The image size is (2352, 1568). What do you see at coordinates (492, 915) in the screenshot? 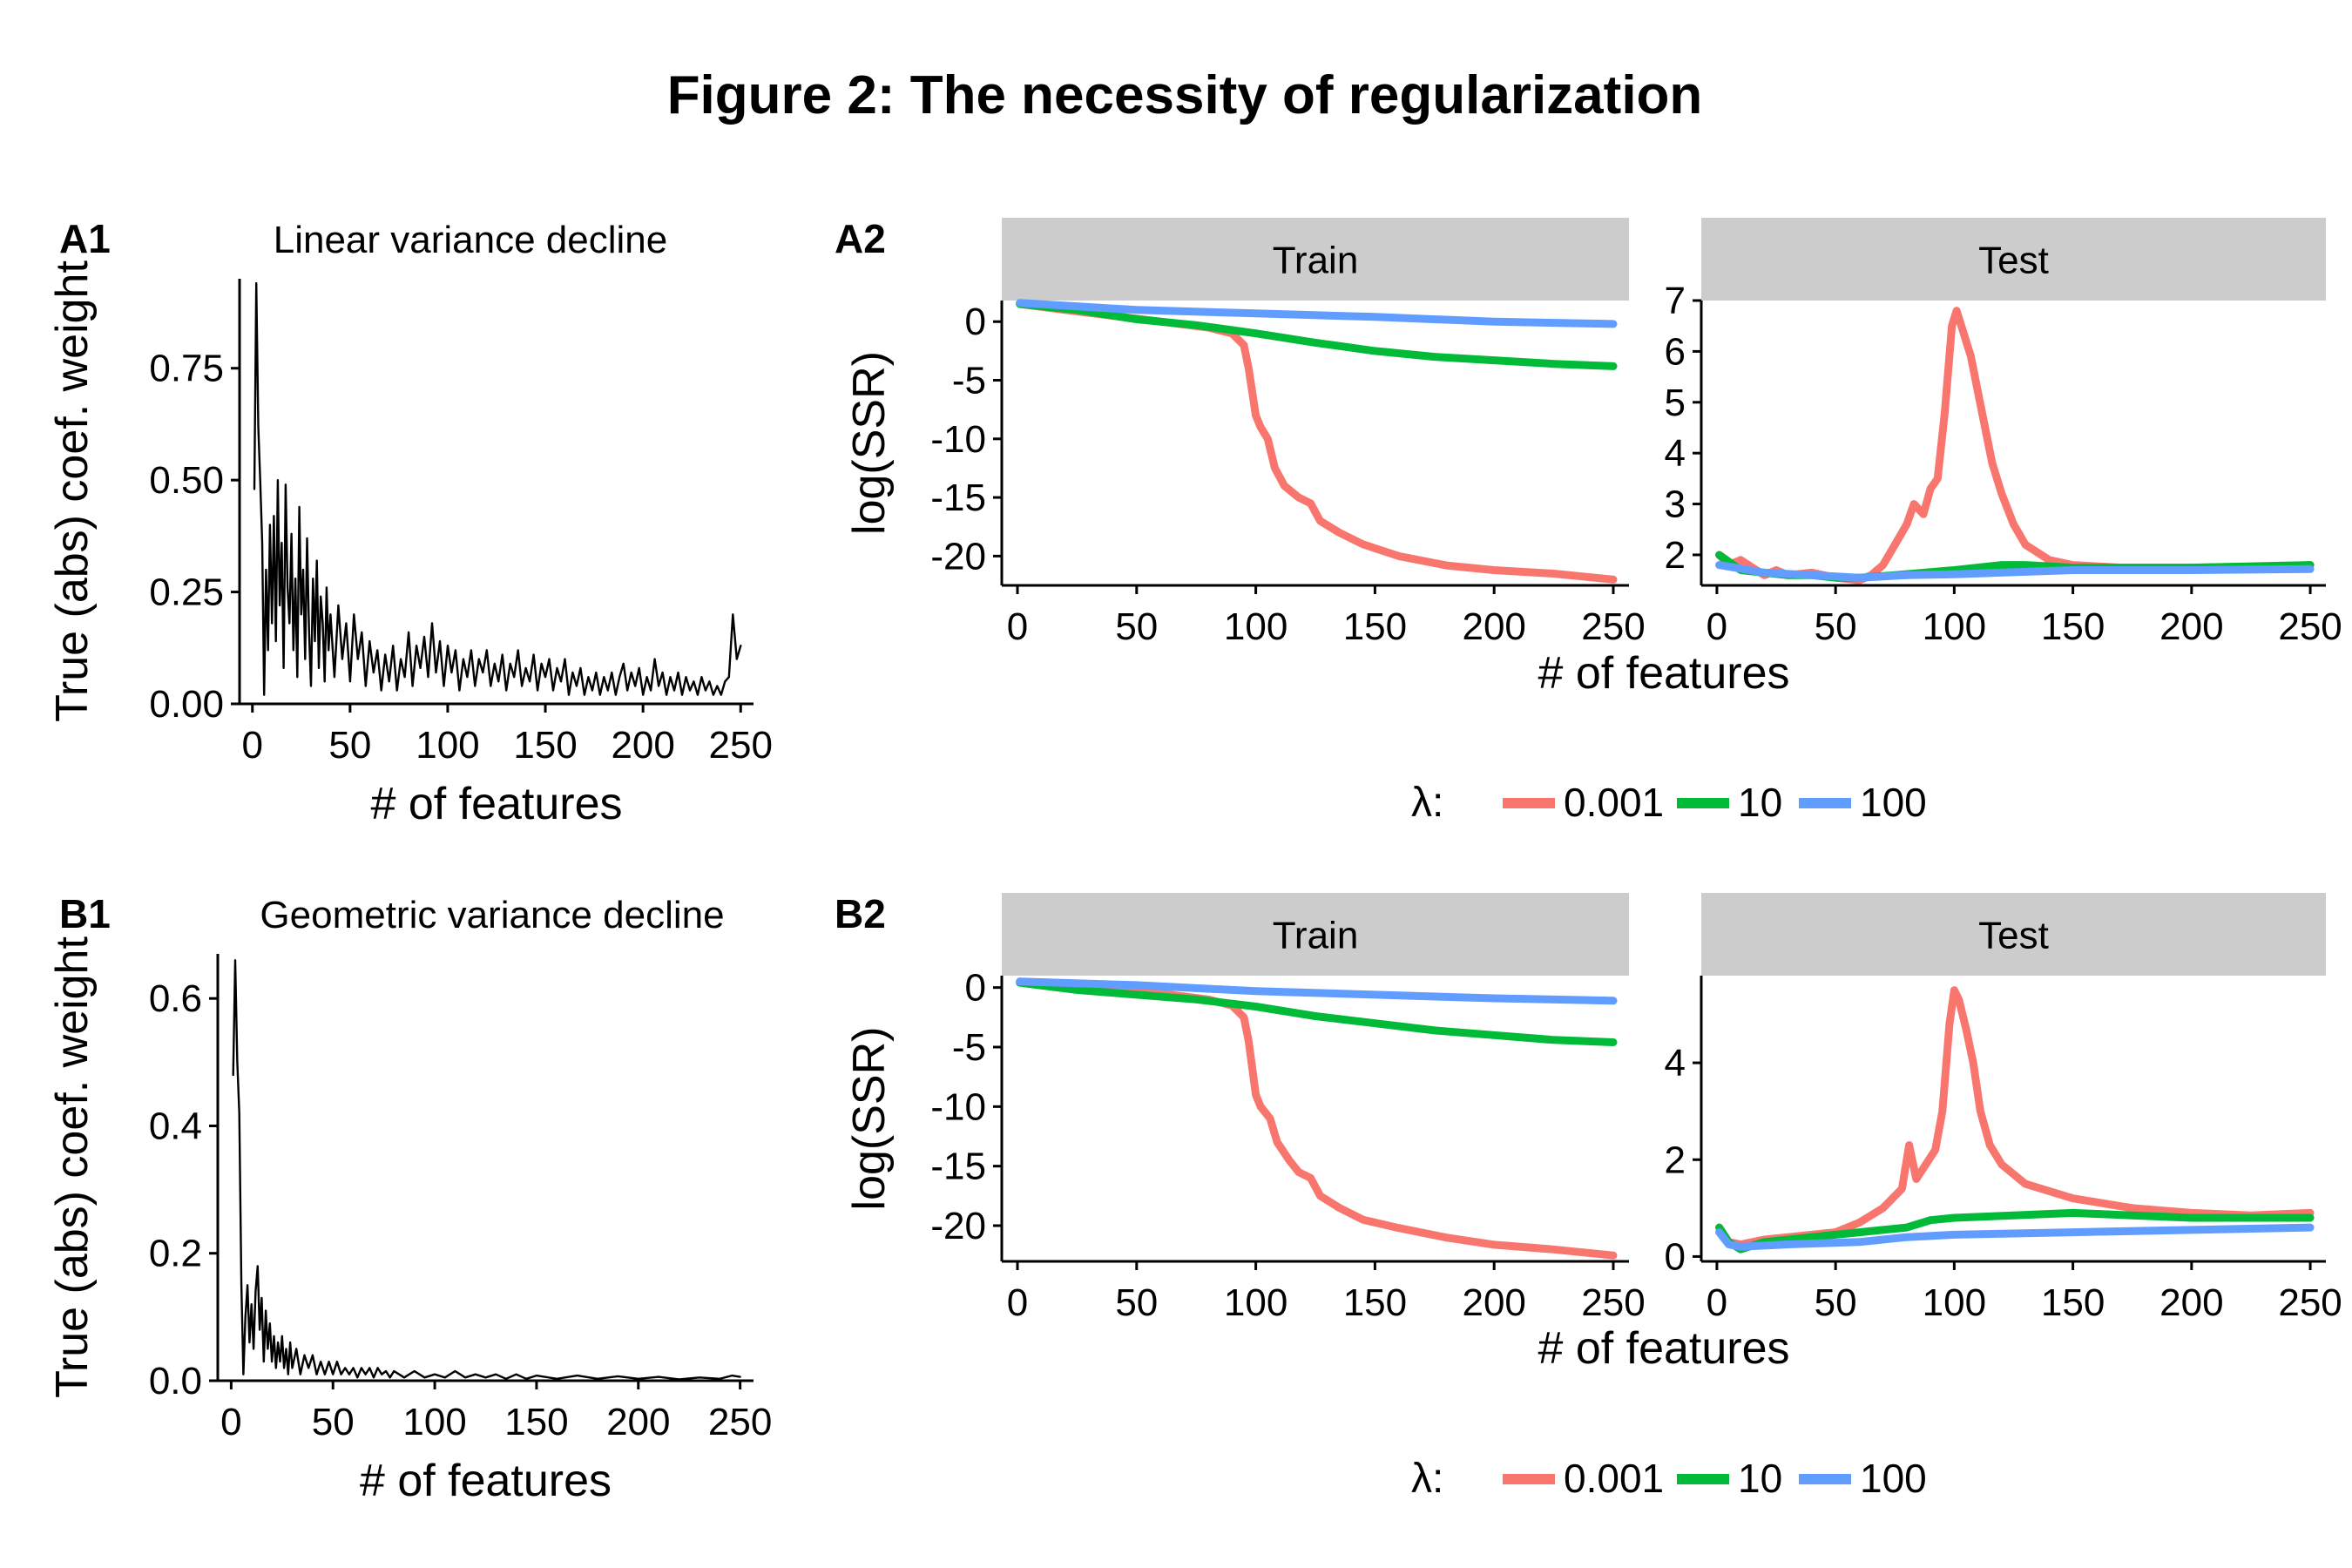
I see `panel-title: Geometric variance decline` at bounding box center [492, 915].